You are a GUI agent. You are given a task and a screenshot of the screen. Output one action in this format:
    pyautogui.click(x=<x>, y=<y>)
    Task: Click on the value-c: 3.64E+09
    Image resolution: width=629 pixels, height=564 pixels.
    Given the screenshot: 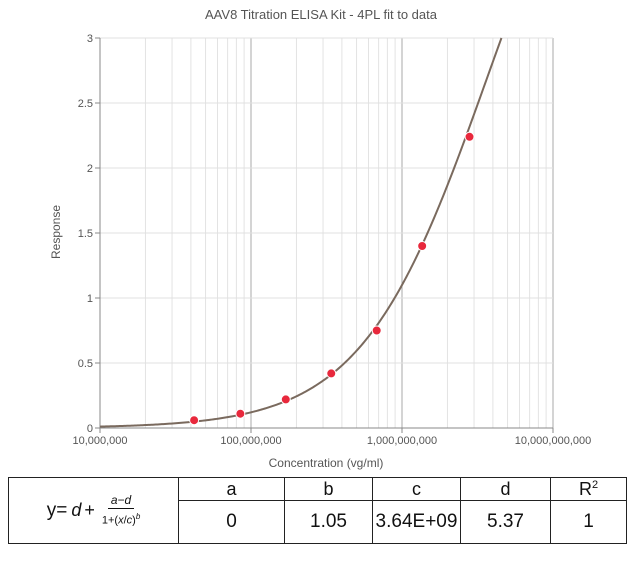 What is the action you would take?
    pyautogui.click(x=416, y=522)
    